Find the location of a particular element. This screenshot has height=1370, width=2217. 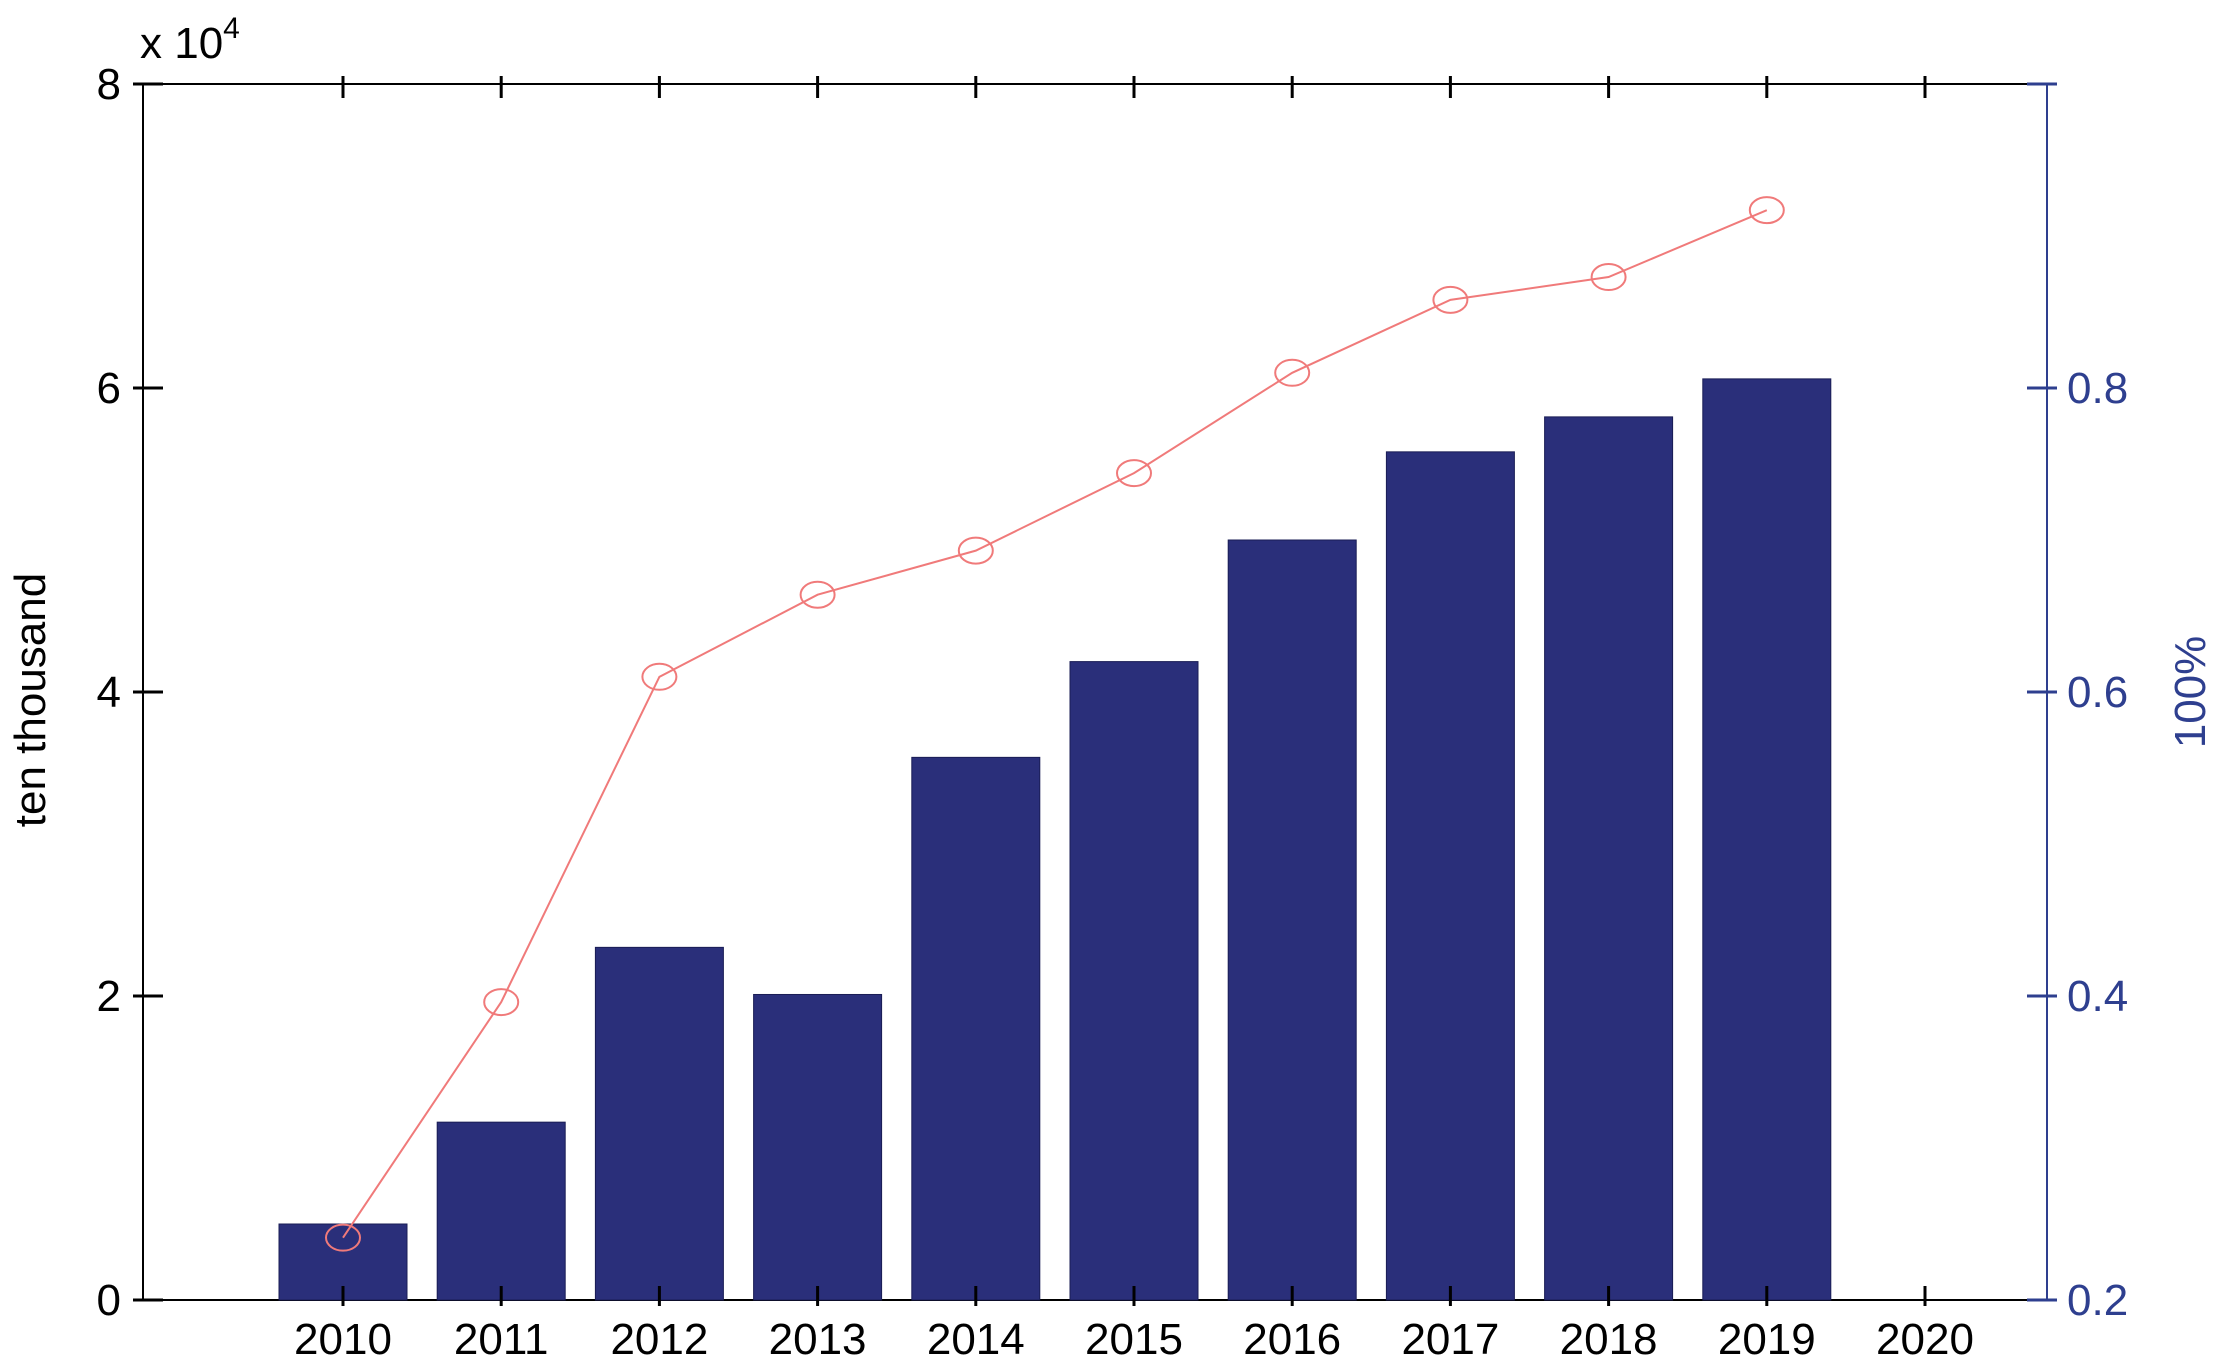

y-tick-label-left-0: 0 is located at coordinates (109, 1300).